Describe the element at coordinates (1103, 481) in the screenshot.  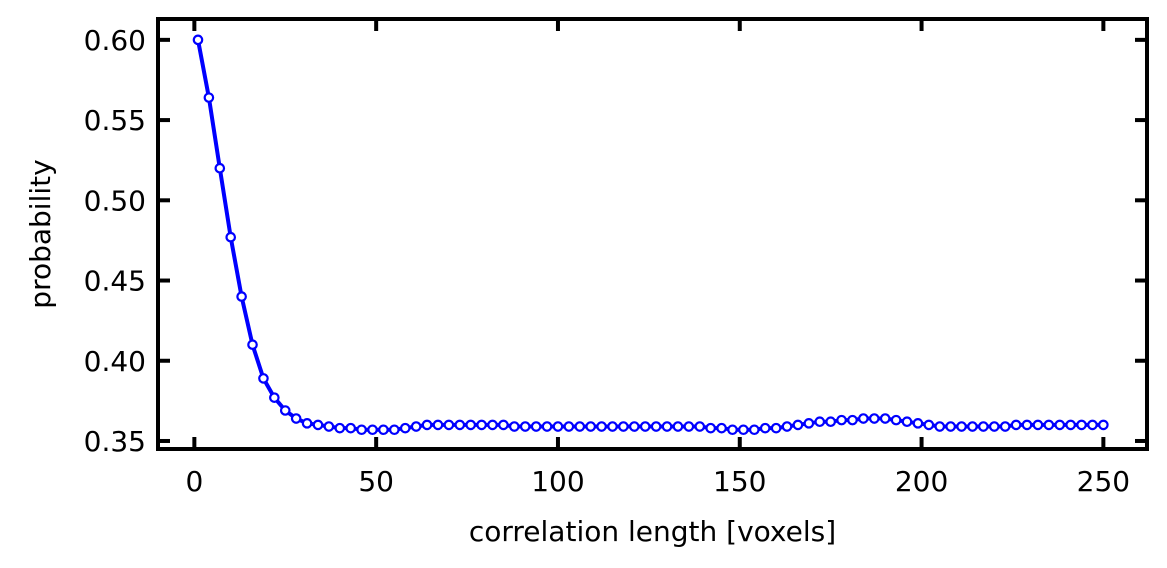
I see `x-tick-label: 250` at that location.